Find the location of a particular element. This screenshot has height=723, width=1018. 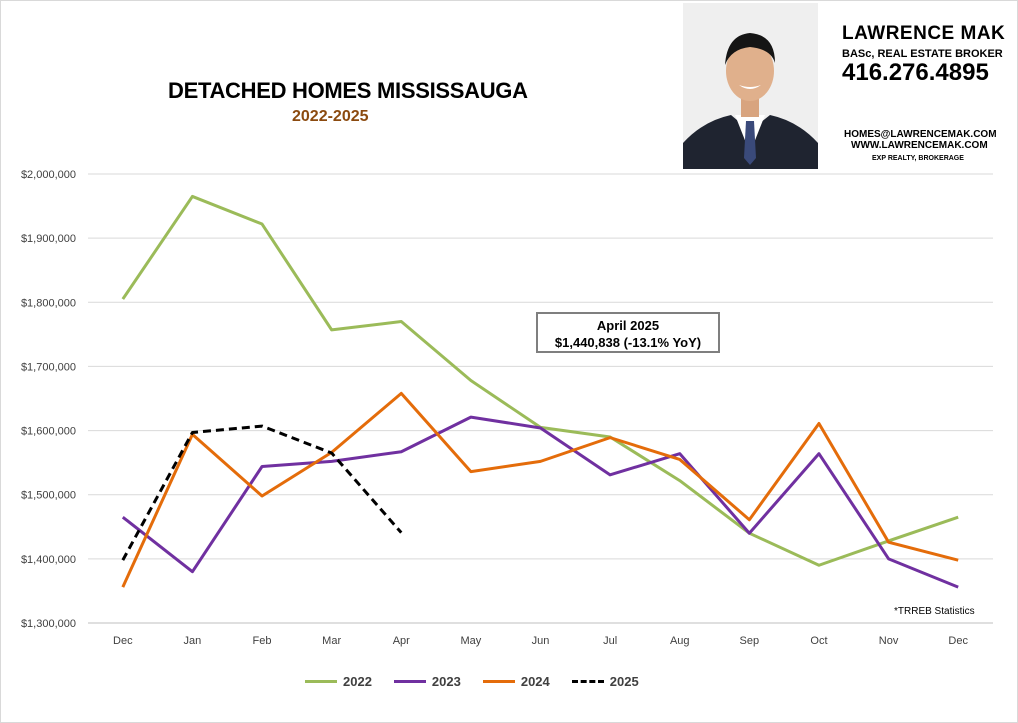

agent-photo is located at coordinates (750, 86).